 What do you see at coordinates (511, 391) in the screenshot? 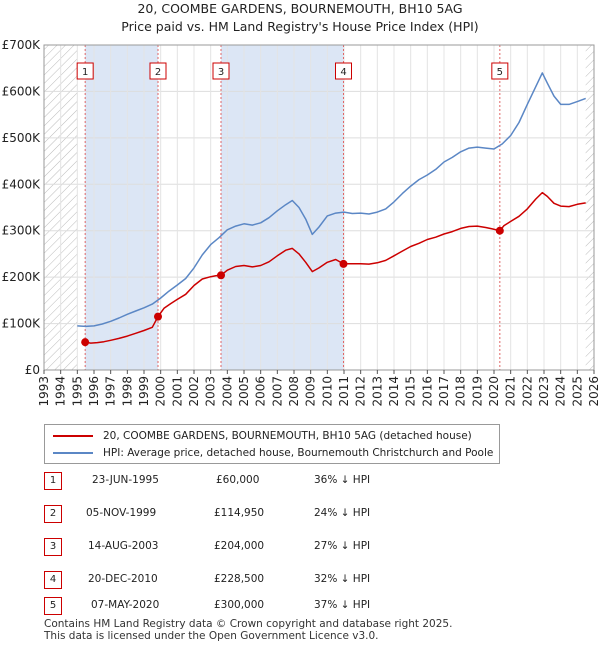
I see `x-tick-label: 2021` at bounding box center [511, 391].